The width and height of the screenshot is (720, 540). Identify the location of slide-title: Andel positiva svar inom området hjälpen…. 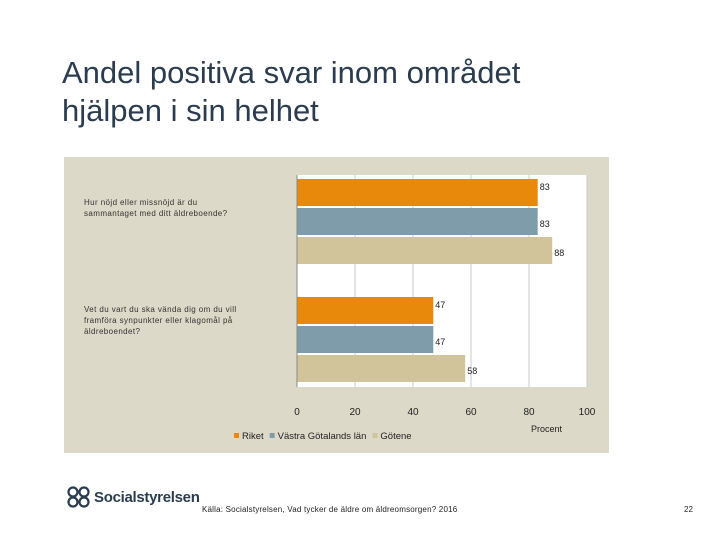
(362, 92).